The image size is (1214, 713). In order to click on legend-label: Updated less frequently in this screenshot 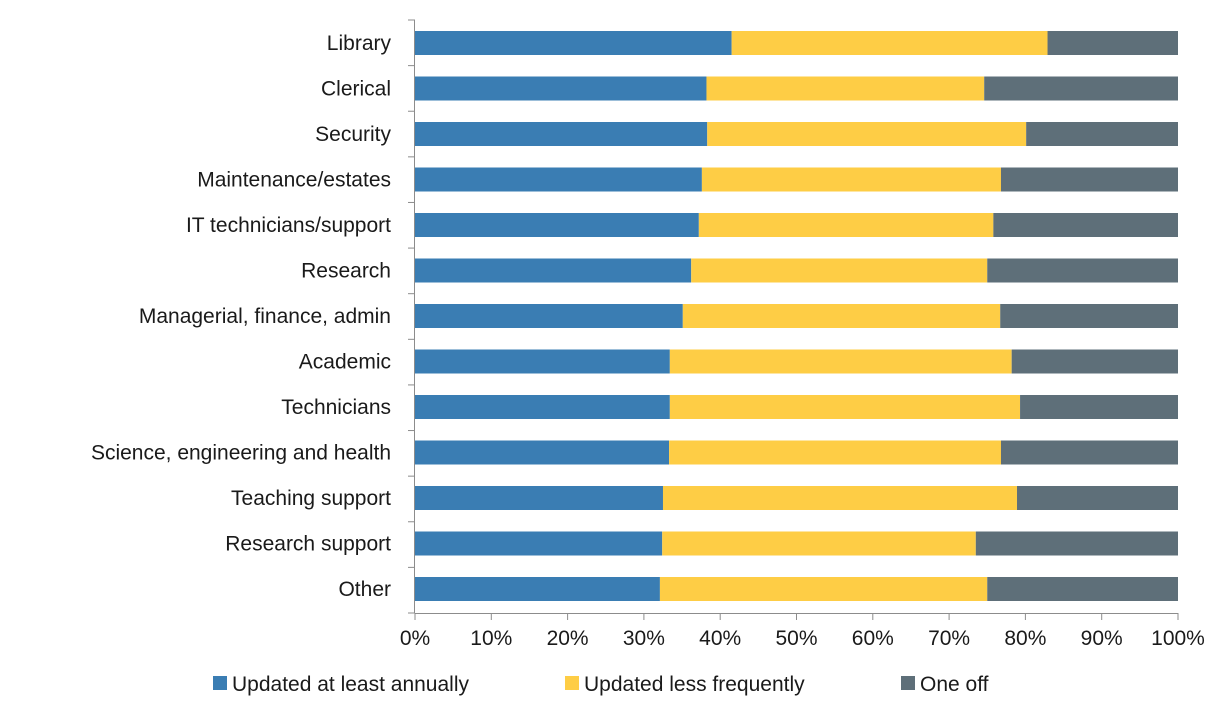, I will do `click(694, 684)`.